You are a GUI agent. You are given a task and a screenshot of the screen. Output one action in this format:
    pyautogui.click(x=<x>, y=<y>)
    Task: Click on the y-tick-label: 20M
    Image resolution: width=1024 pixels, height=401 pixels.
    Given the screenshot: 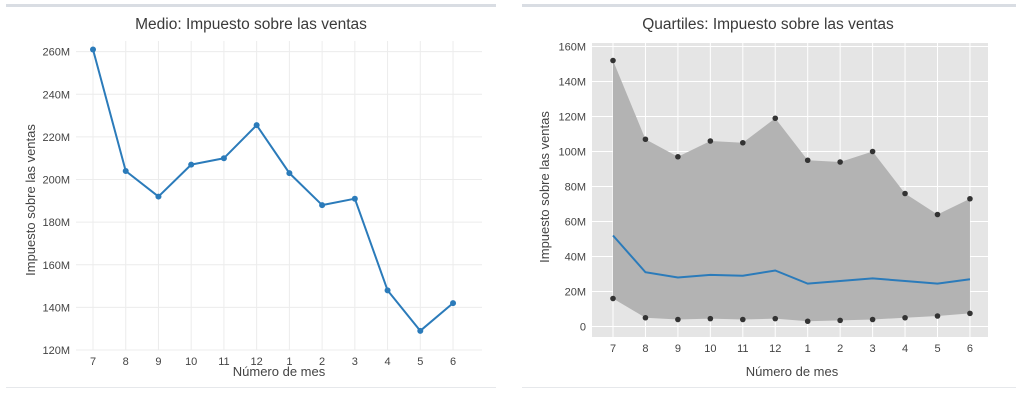 What is the action you would take?
    pyautogui.click(x=575, y=293)
    